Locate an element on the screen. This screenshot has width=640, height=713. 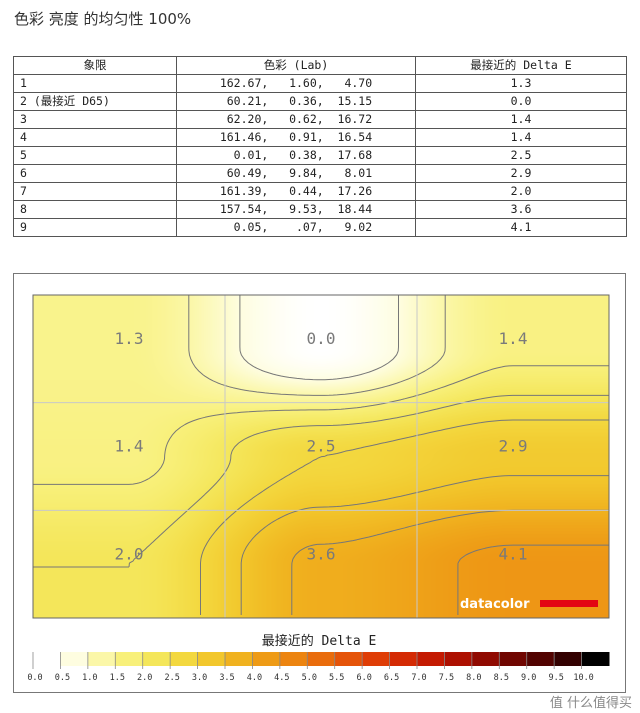
cell-lab: 161.46, 0.91, 16.54 is located at coordinates (296, 137).